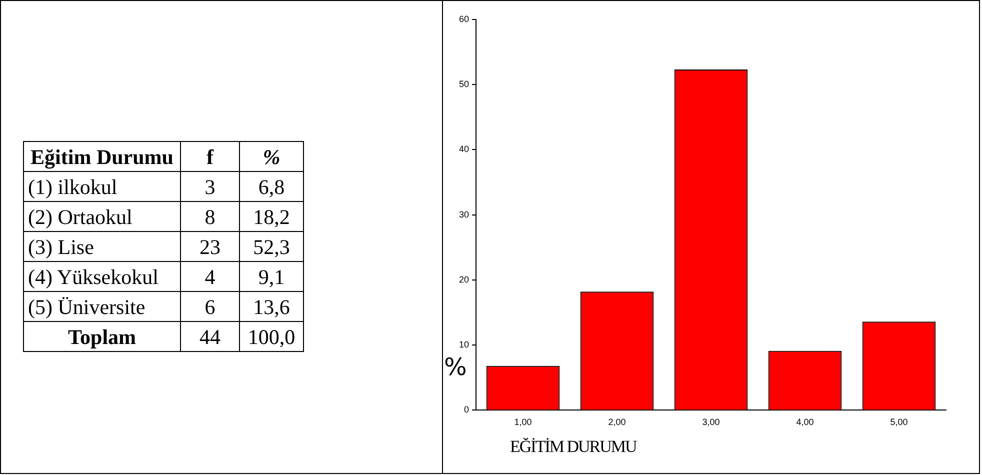 The width and height of the screenshot is (982, 475). Describe the element at coordinates (464, 19) in the screenshot. I see `y-tick-label: 60` at that location.